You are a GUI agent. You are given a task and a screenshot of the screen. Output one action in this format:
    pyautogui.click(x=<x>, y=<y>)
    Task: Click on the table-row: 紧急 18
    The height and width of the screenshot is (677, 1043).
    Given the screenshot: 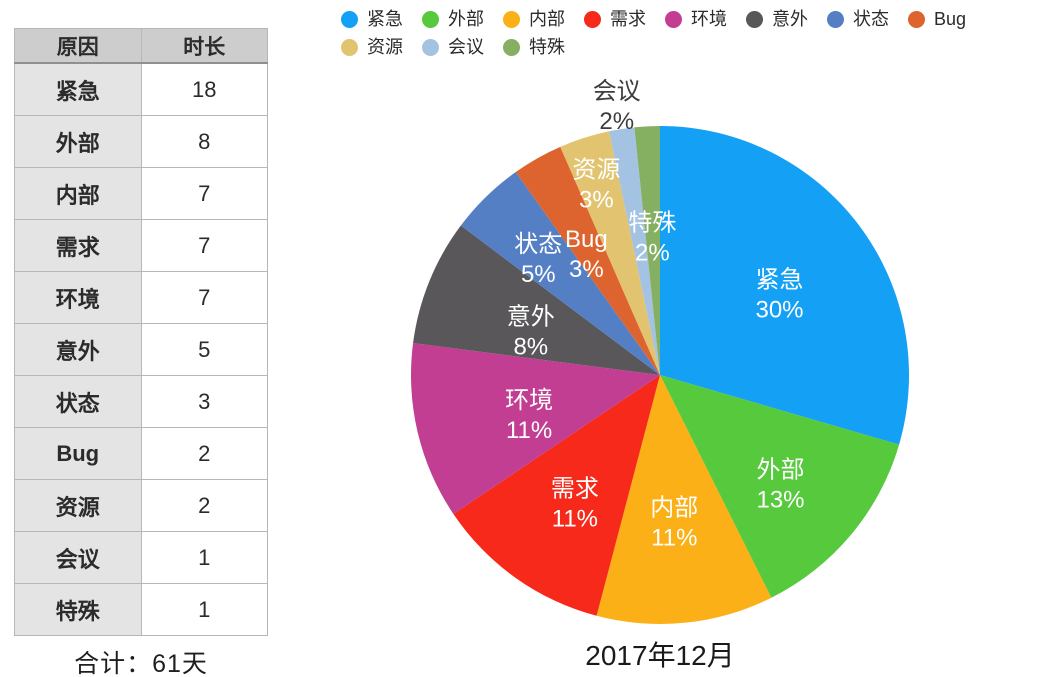 What is the action you would take?
    pyautogui.click(x=141, y=89)
    